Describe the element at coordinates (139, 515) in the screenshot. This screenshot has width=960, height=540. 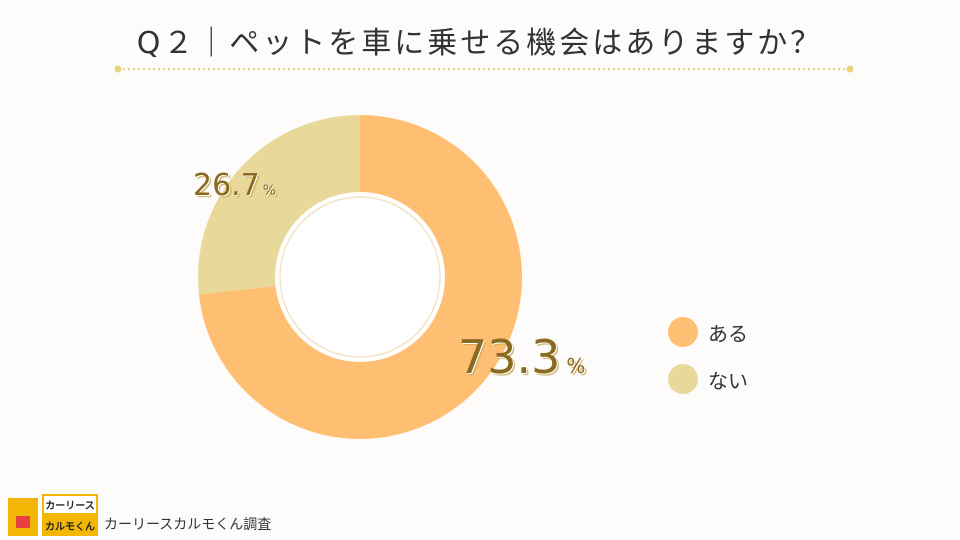
I see `footer: カーリース カルモくん カーリースカルモくん調査` at that location.